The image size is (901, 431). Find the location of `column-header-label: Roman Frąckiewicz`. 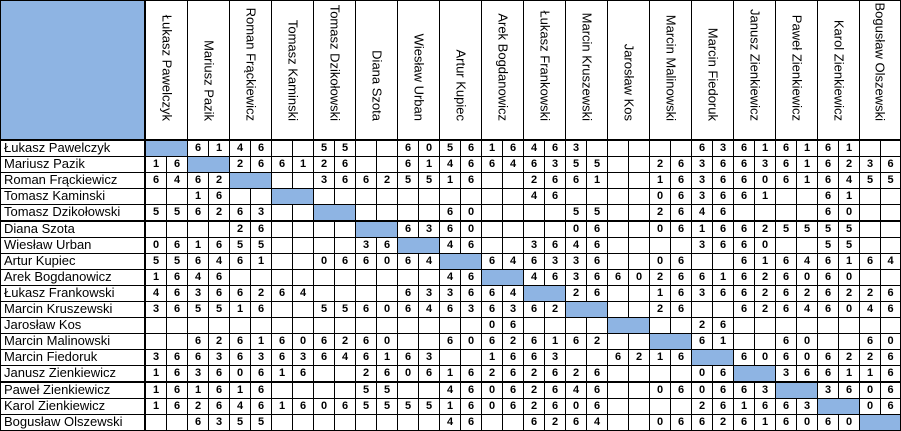

column-header-label: Roman Frąckiewicz is located at coordinates (250, 64).